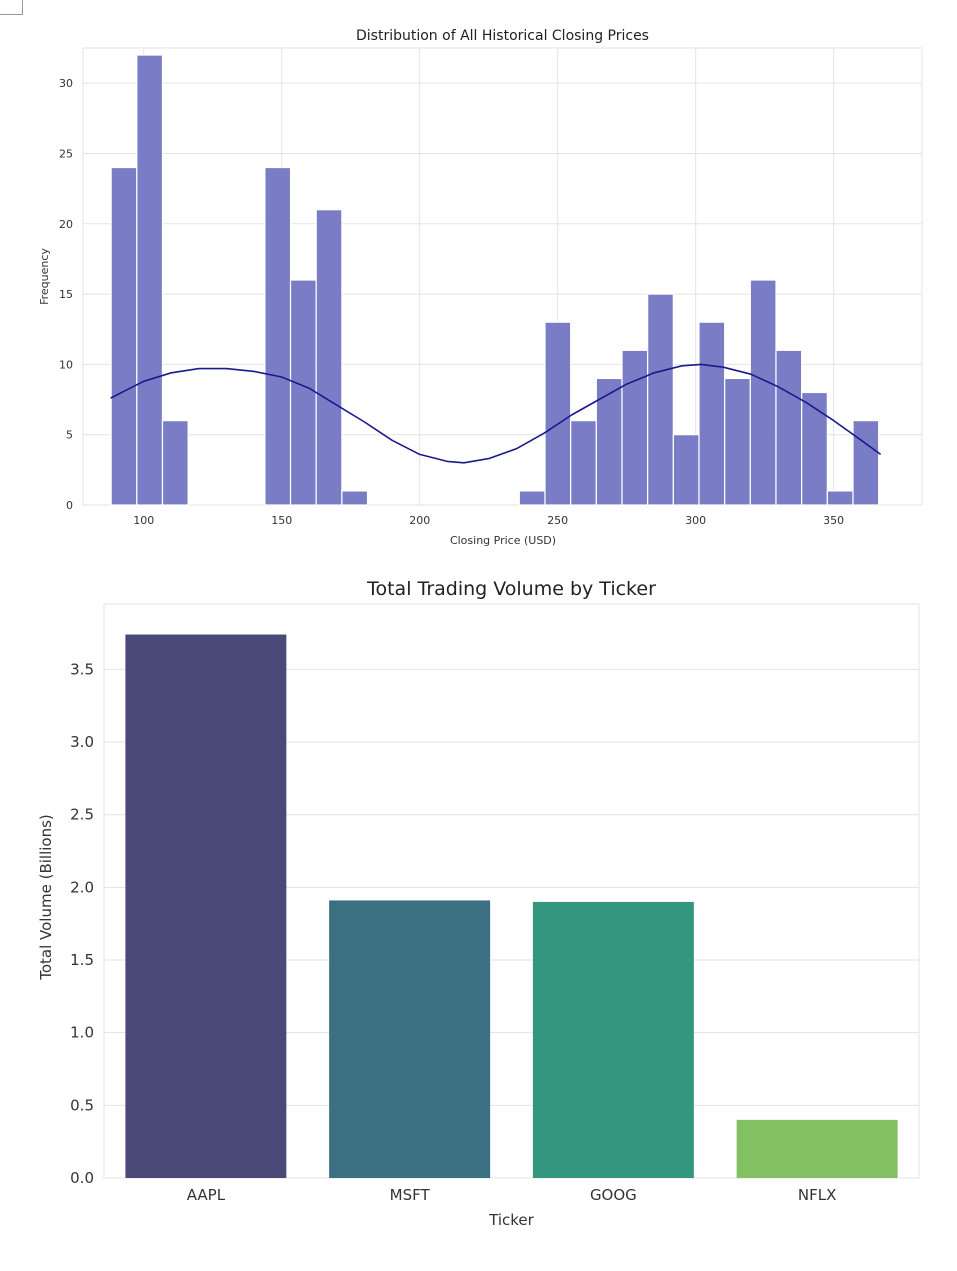 The height and width of the screenshot is (1271, 957). Describe the element at coordinates (82, 815) in the screenshot. I see `volume-y-tick-label: 2.5` at that location.